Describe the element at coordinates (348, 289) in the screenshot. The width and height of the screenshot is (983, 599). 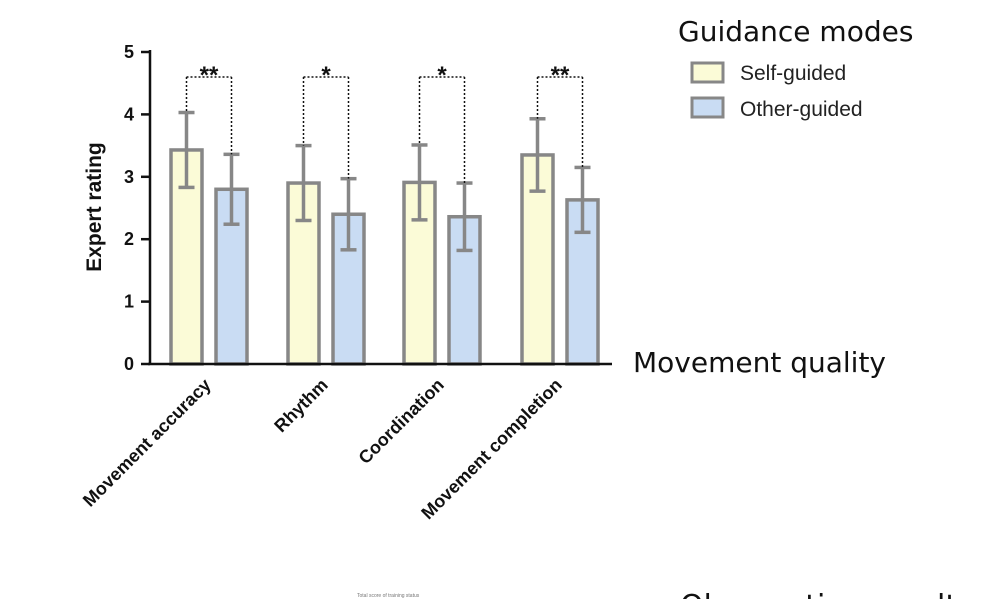
I see `bar-rhythm-other-guided` at that location.